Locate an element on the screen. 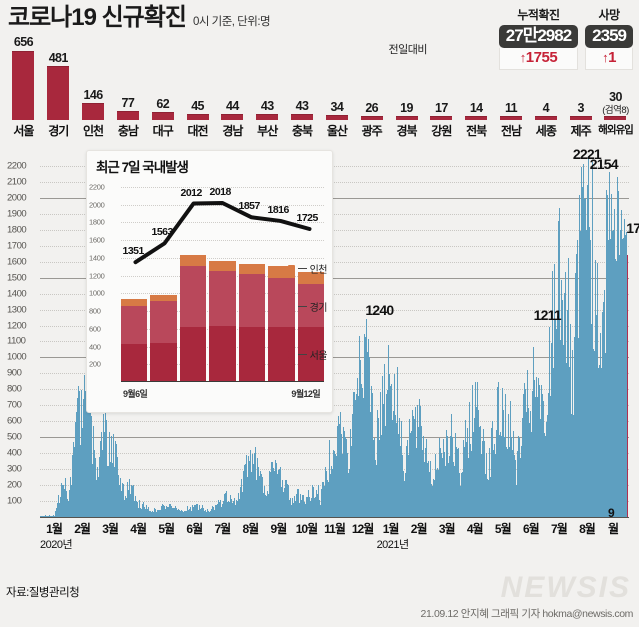 Image resolution: width=639 pixels, height=627 pixels. inset-bar-segment-경기 is located at coordinates (310, 306).